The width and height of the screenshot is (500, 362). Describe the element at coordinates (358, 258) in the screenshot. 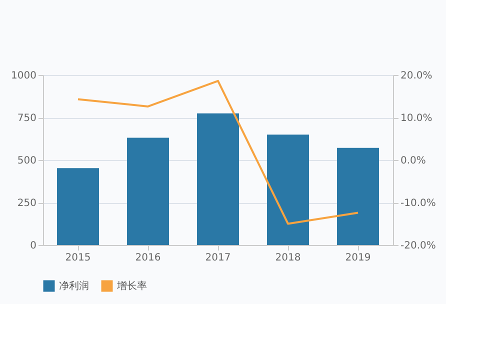

I see `x-tick-label: 2019` at that location.